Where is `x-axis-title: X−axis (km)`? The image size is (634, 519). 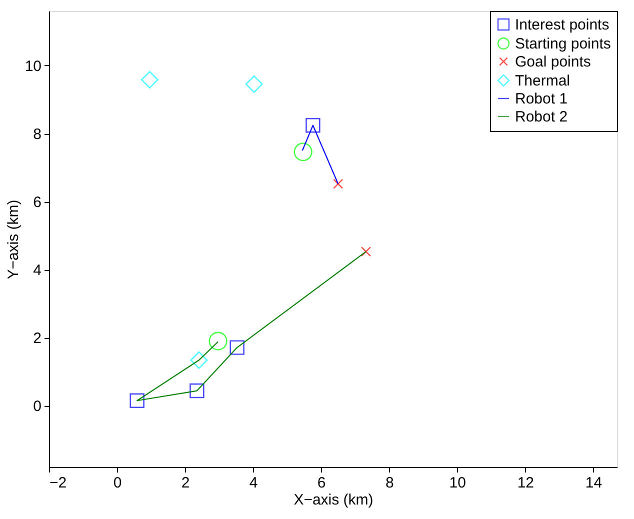
x-axis-title: X−axis (km) is located at coordinates (334, 500).